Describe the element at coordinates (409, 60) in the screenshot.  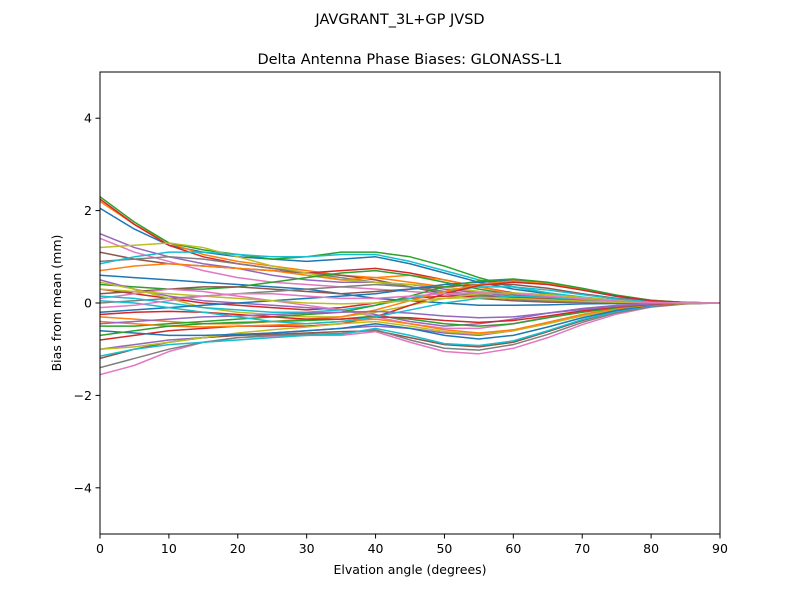
I see `chart-title: Delta Antenna Phase Biases: GLONASS-L1` at that location.